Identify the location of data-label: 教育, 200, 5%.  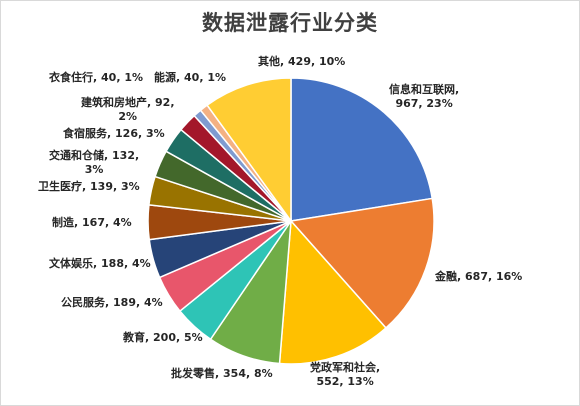
(163, 337).